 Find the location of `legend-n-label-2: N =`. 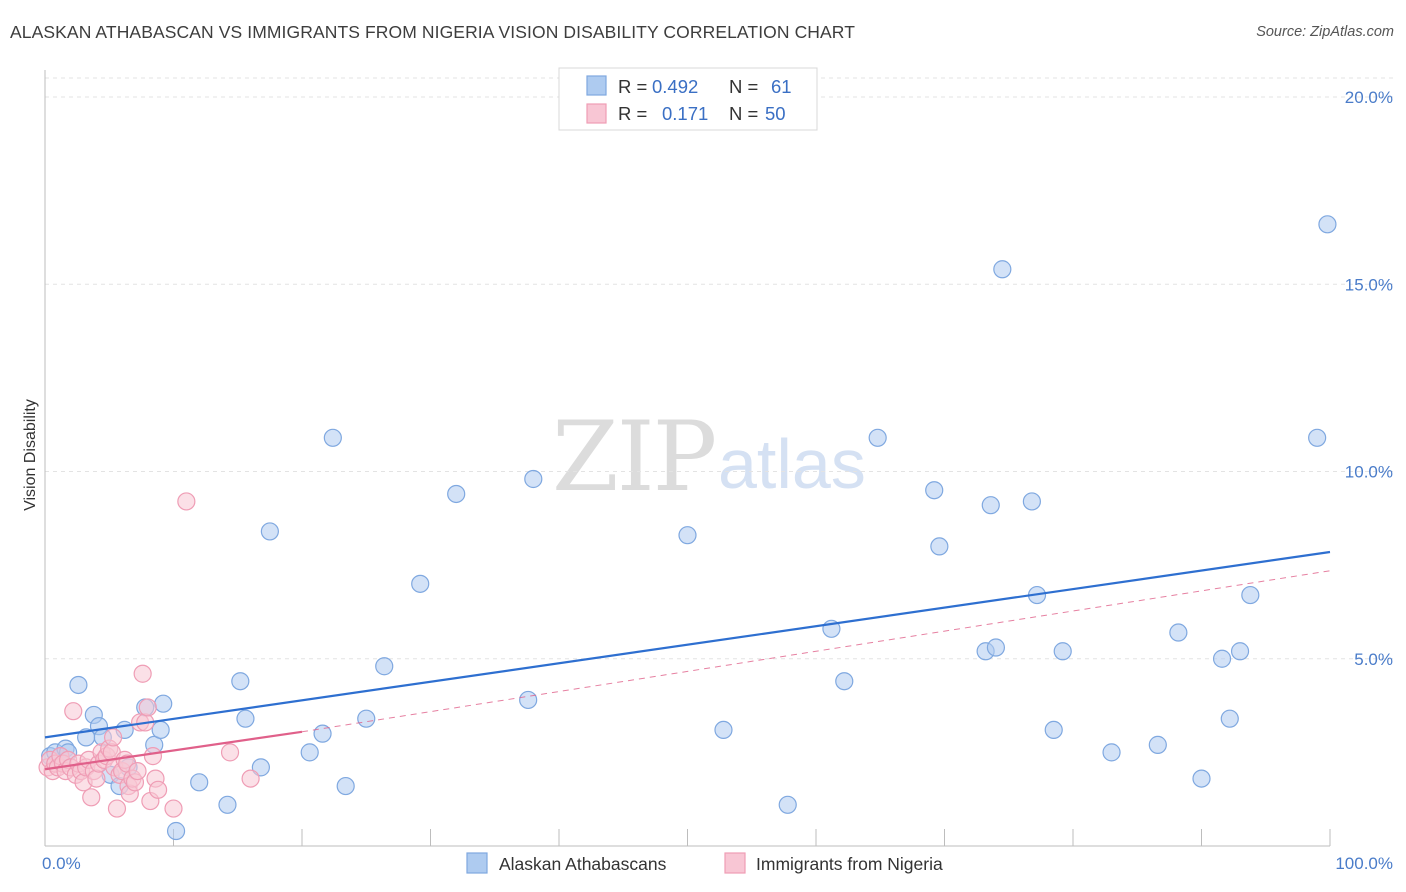

legend-n-label-2: N = is located at coordinates (743, 113).